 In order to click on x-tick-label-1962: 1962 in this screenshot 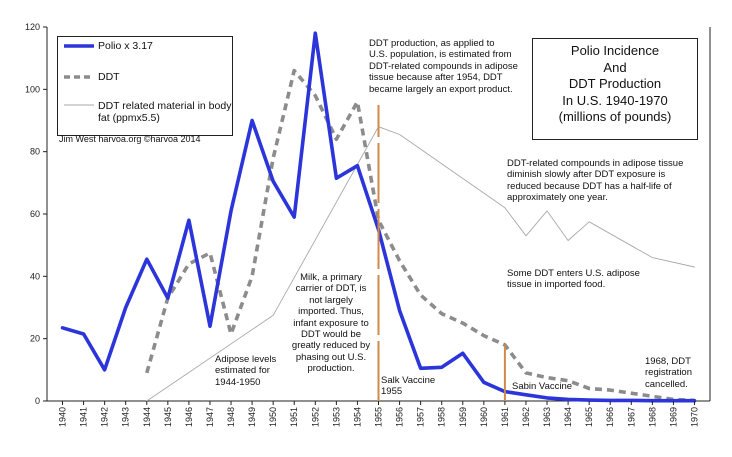, I will do `click(526, 417)`.